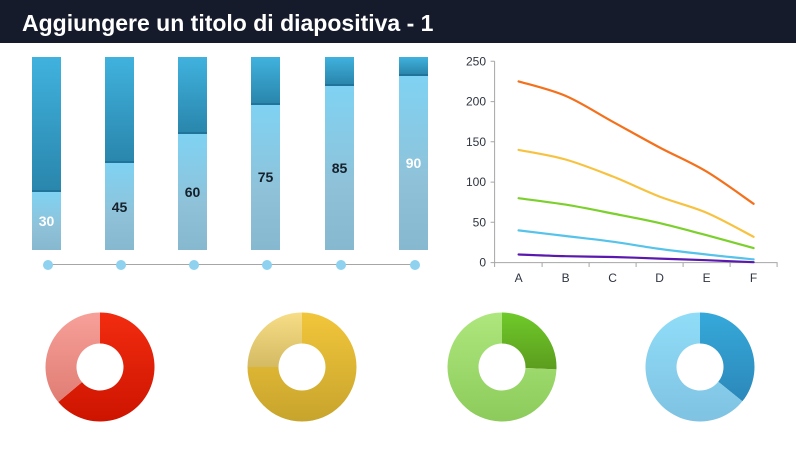 Image resolution: width=796 pixels, height=450 pixels. Describe the element at coordinates (659, 278) in the screenshot. I see `svg-text: D` at that location.